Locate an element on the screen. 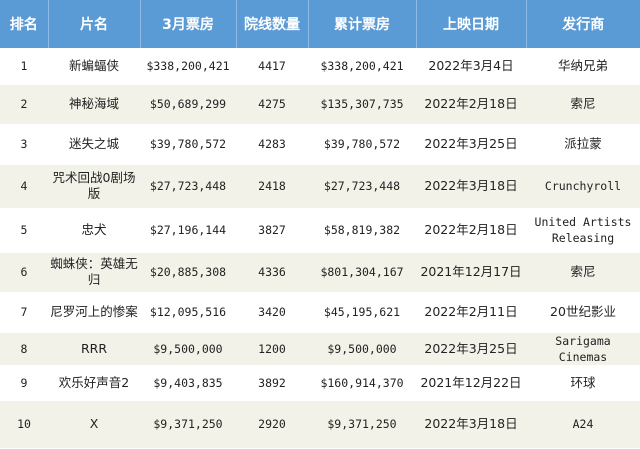 This screenshot has height=449, width=640. rank-cell: 1 is located at coordinates (24, 66).